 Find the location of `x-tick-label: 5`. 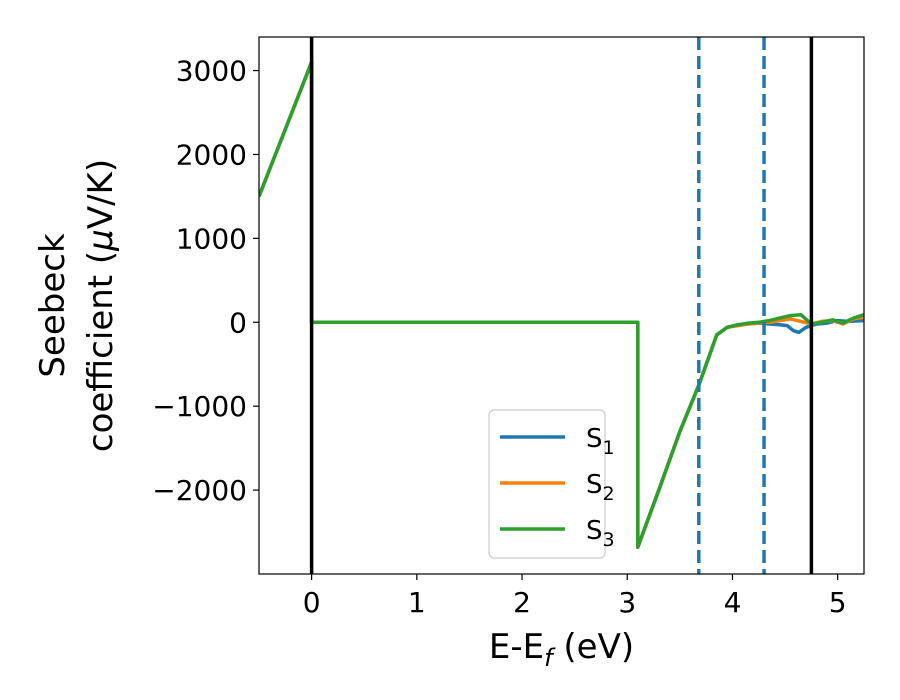

x-tick-label: 5 is located at coordinates (838, 602).